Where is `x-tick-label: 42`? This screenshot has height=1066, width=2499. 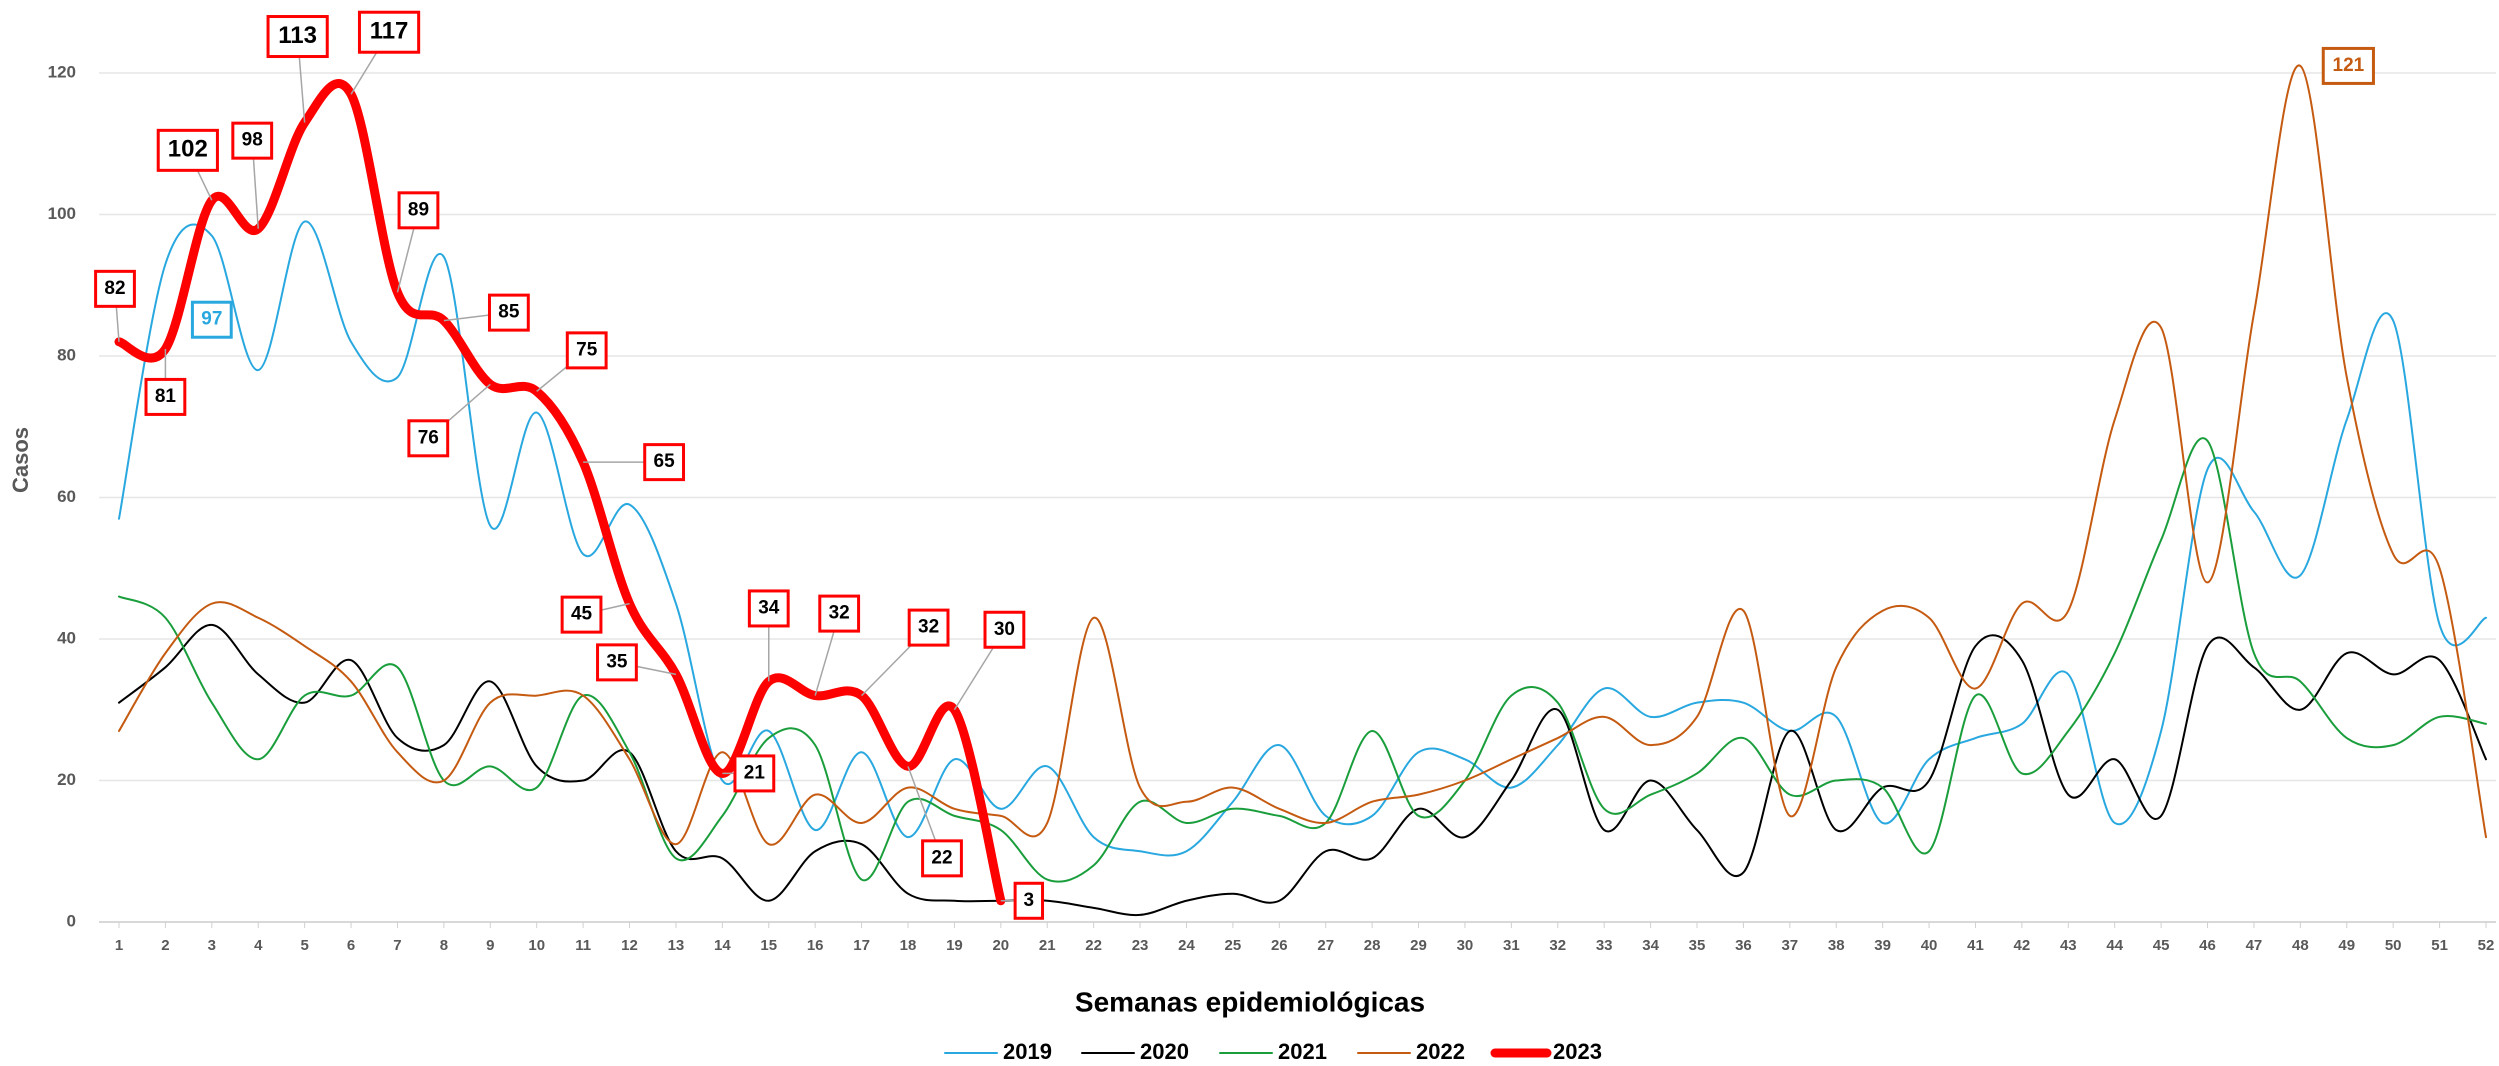
x-tick-label: 42 is located at coordinates (2022, 945).